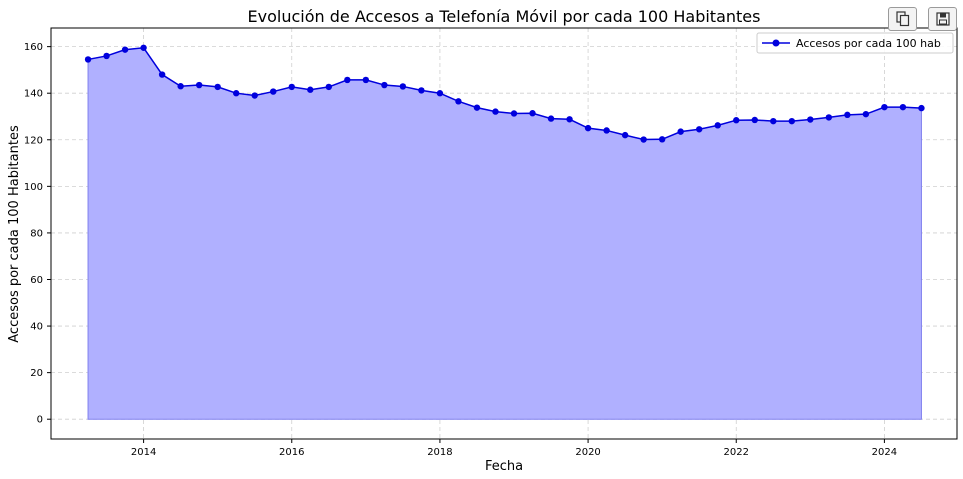 This screenshot has width=963, height=479. Describe the element at coordinates (504, 466) in the screenshot. I see `x-axis-label: Fecha` at that location.